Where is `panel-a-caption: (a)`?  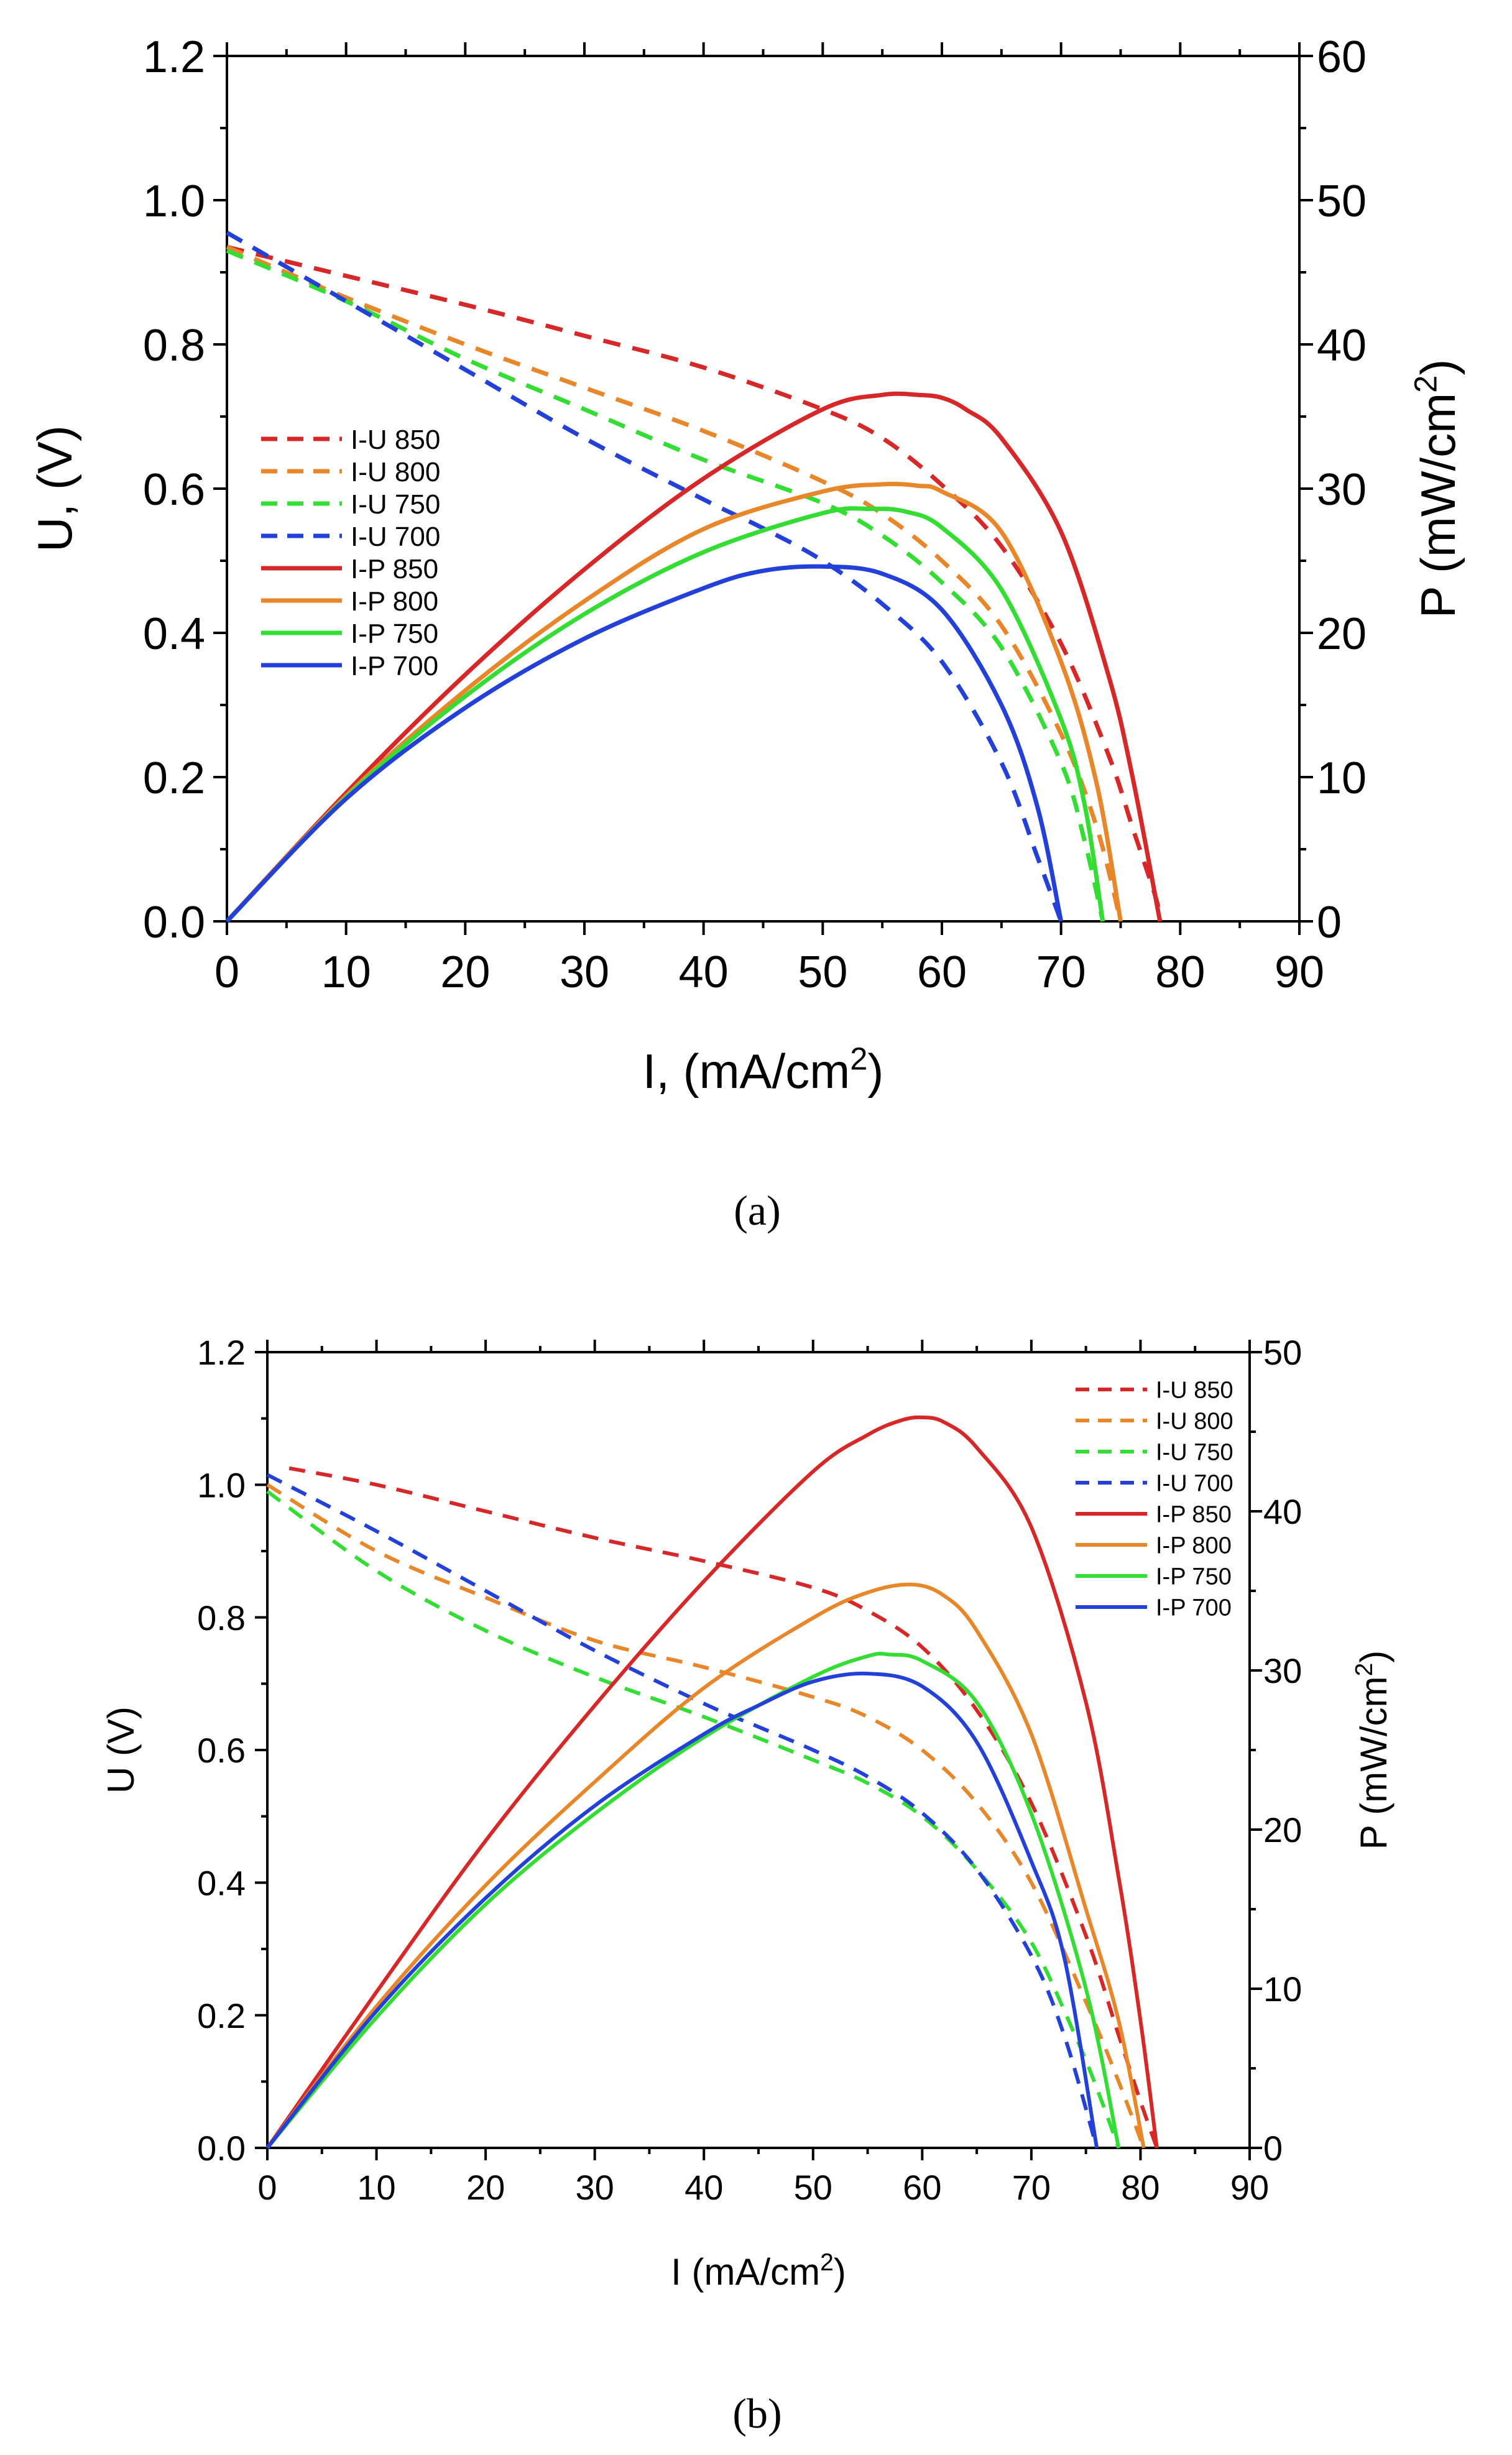 panel-a-caption: (a) is located at coordinates (757, 1210).